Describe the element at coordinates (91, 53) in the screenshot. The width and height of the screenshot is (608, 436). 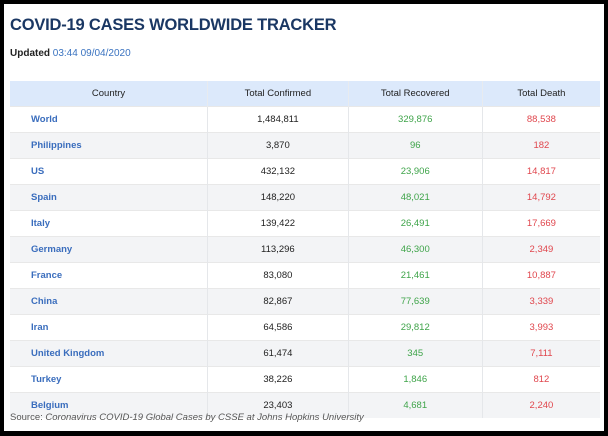
I see `updated-timestamp: 03:44 09/04/2020` at that location.